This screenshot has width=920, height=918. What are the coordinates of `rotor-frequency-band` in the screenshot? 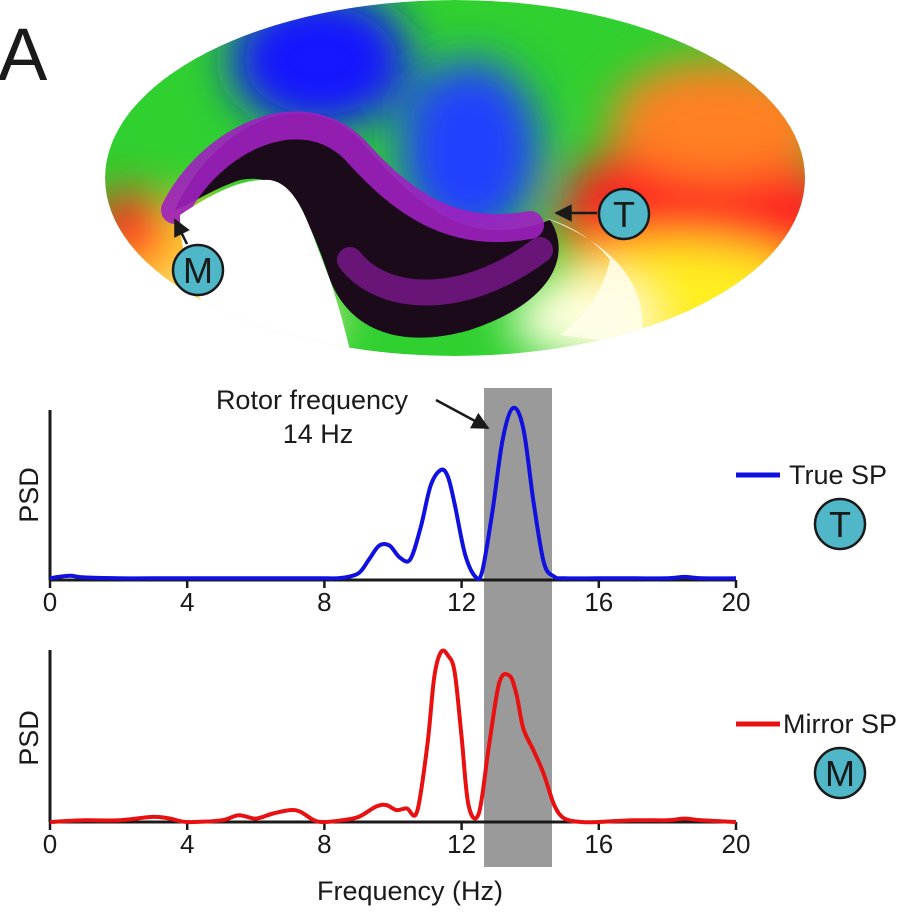 It's located at (518, 627).